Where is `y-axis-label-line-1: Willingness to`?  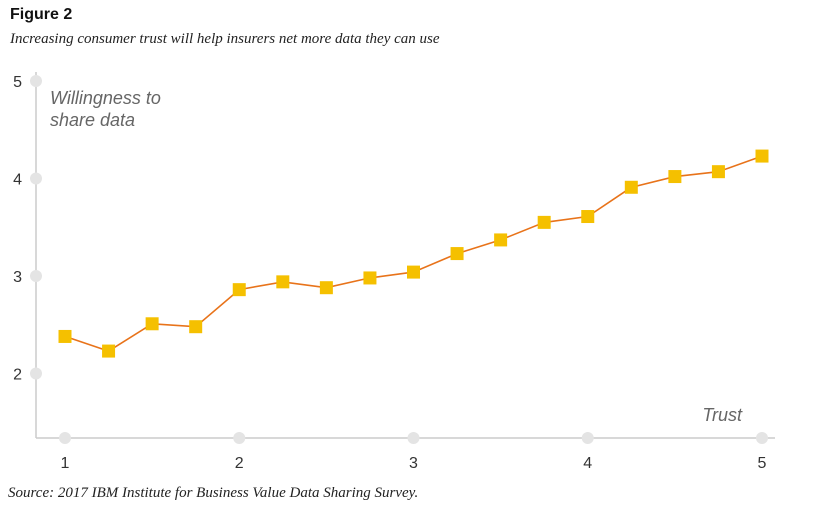
y-axis-label-line-1: Willingness to is located at coordinates (105, 98).